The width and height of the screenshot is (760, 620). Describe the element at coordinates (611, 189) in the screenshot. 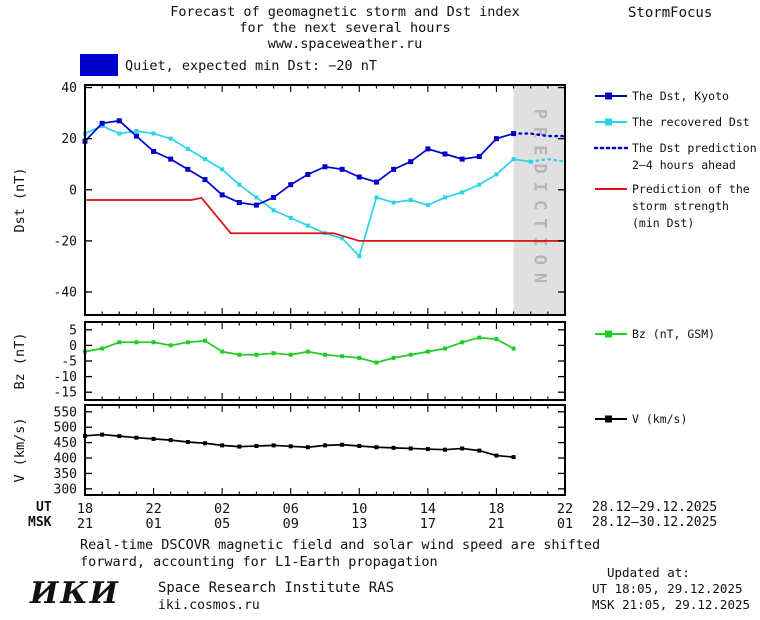

I see `storm-strength-swatch-icon` at that location.